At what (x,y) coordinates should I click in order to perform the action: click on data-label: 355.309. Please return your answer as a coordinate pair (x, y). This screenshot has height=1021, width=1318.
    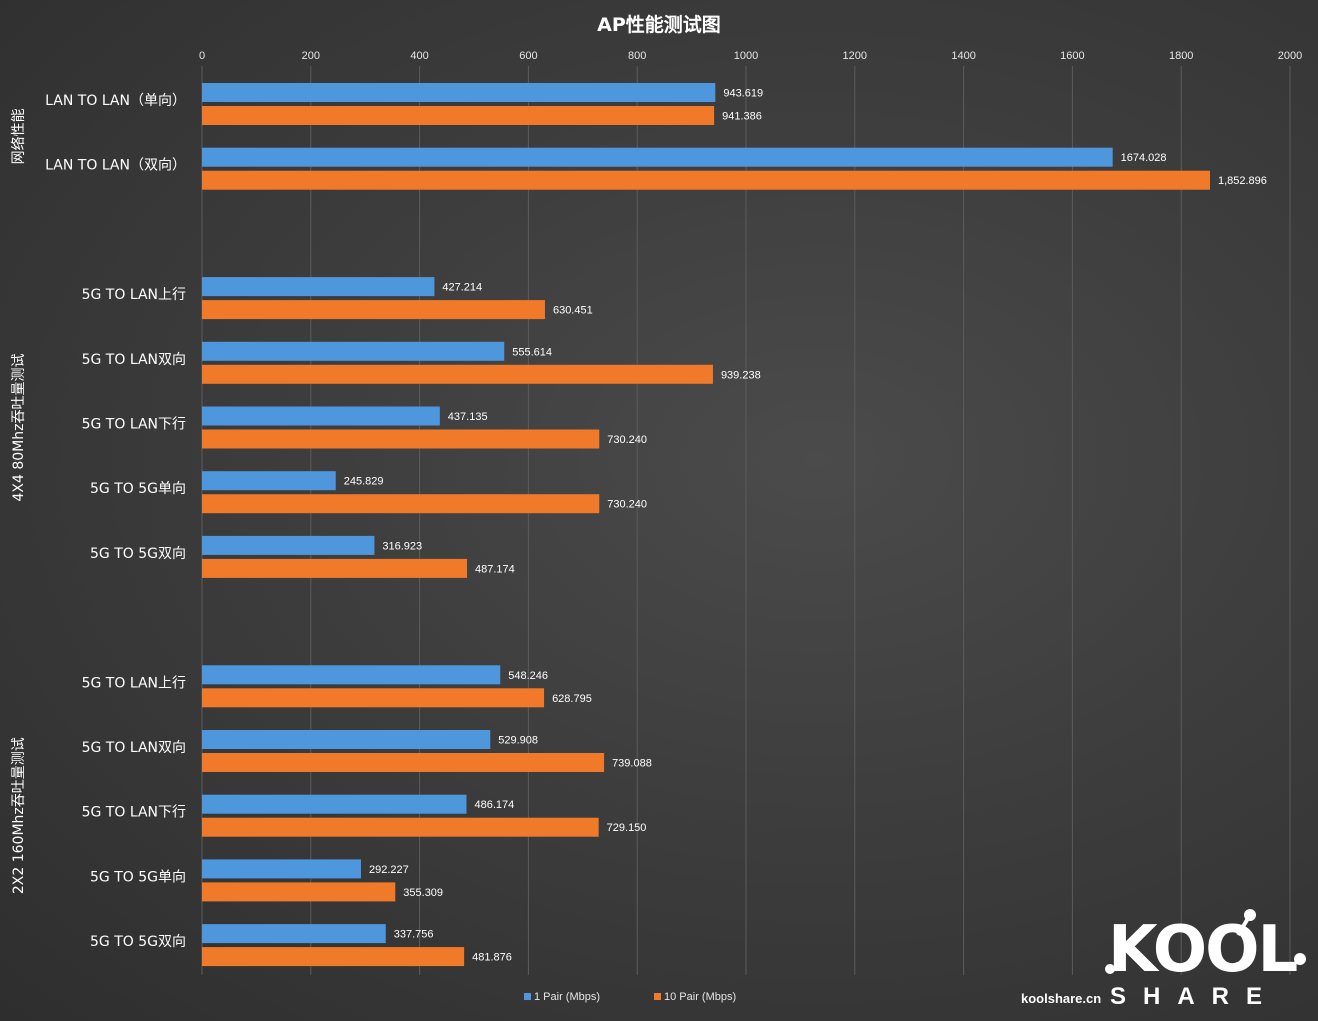
    Looking at the image, I should click on (423, 893).